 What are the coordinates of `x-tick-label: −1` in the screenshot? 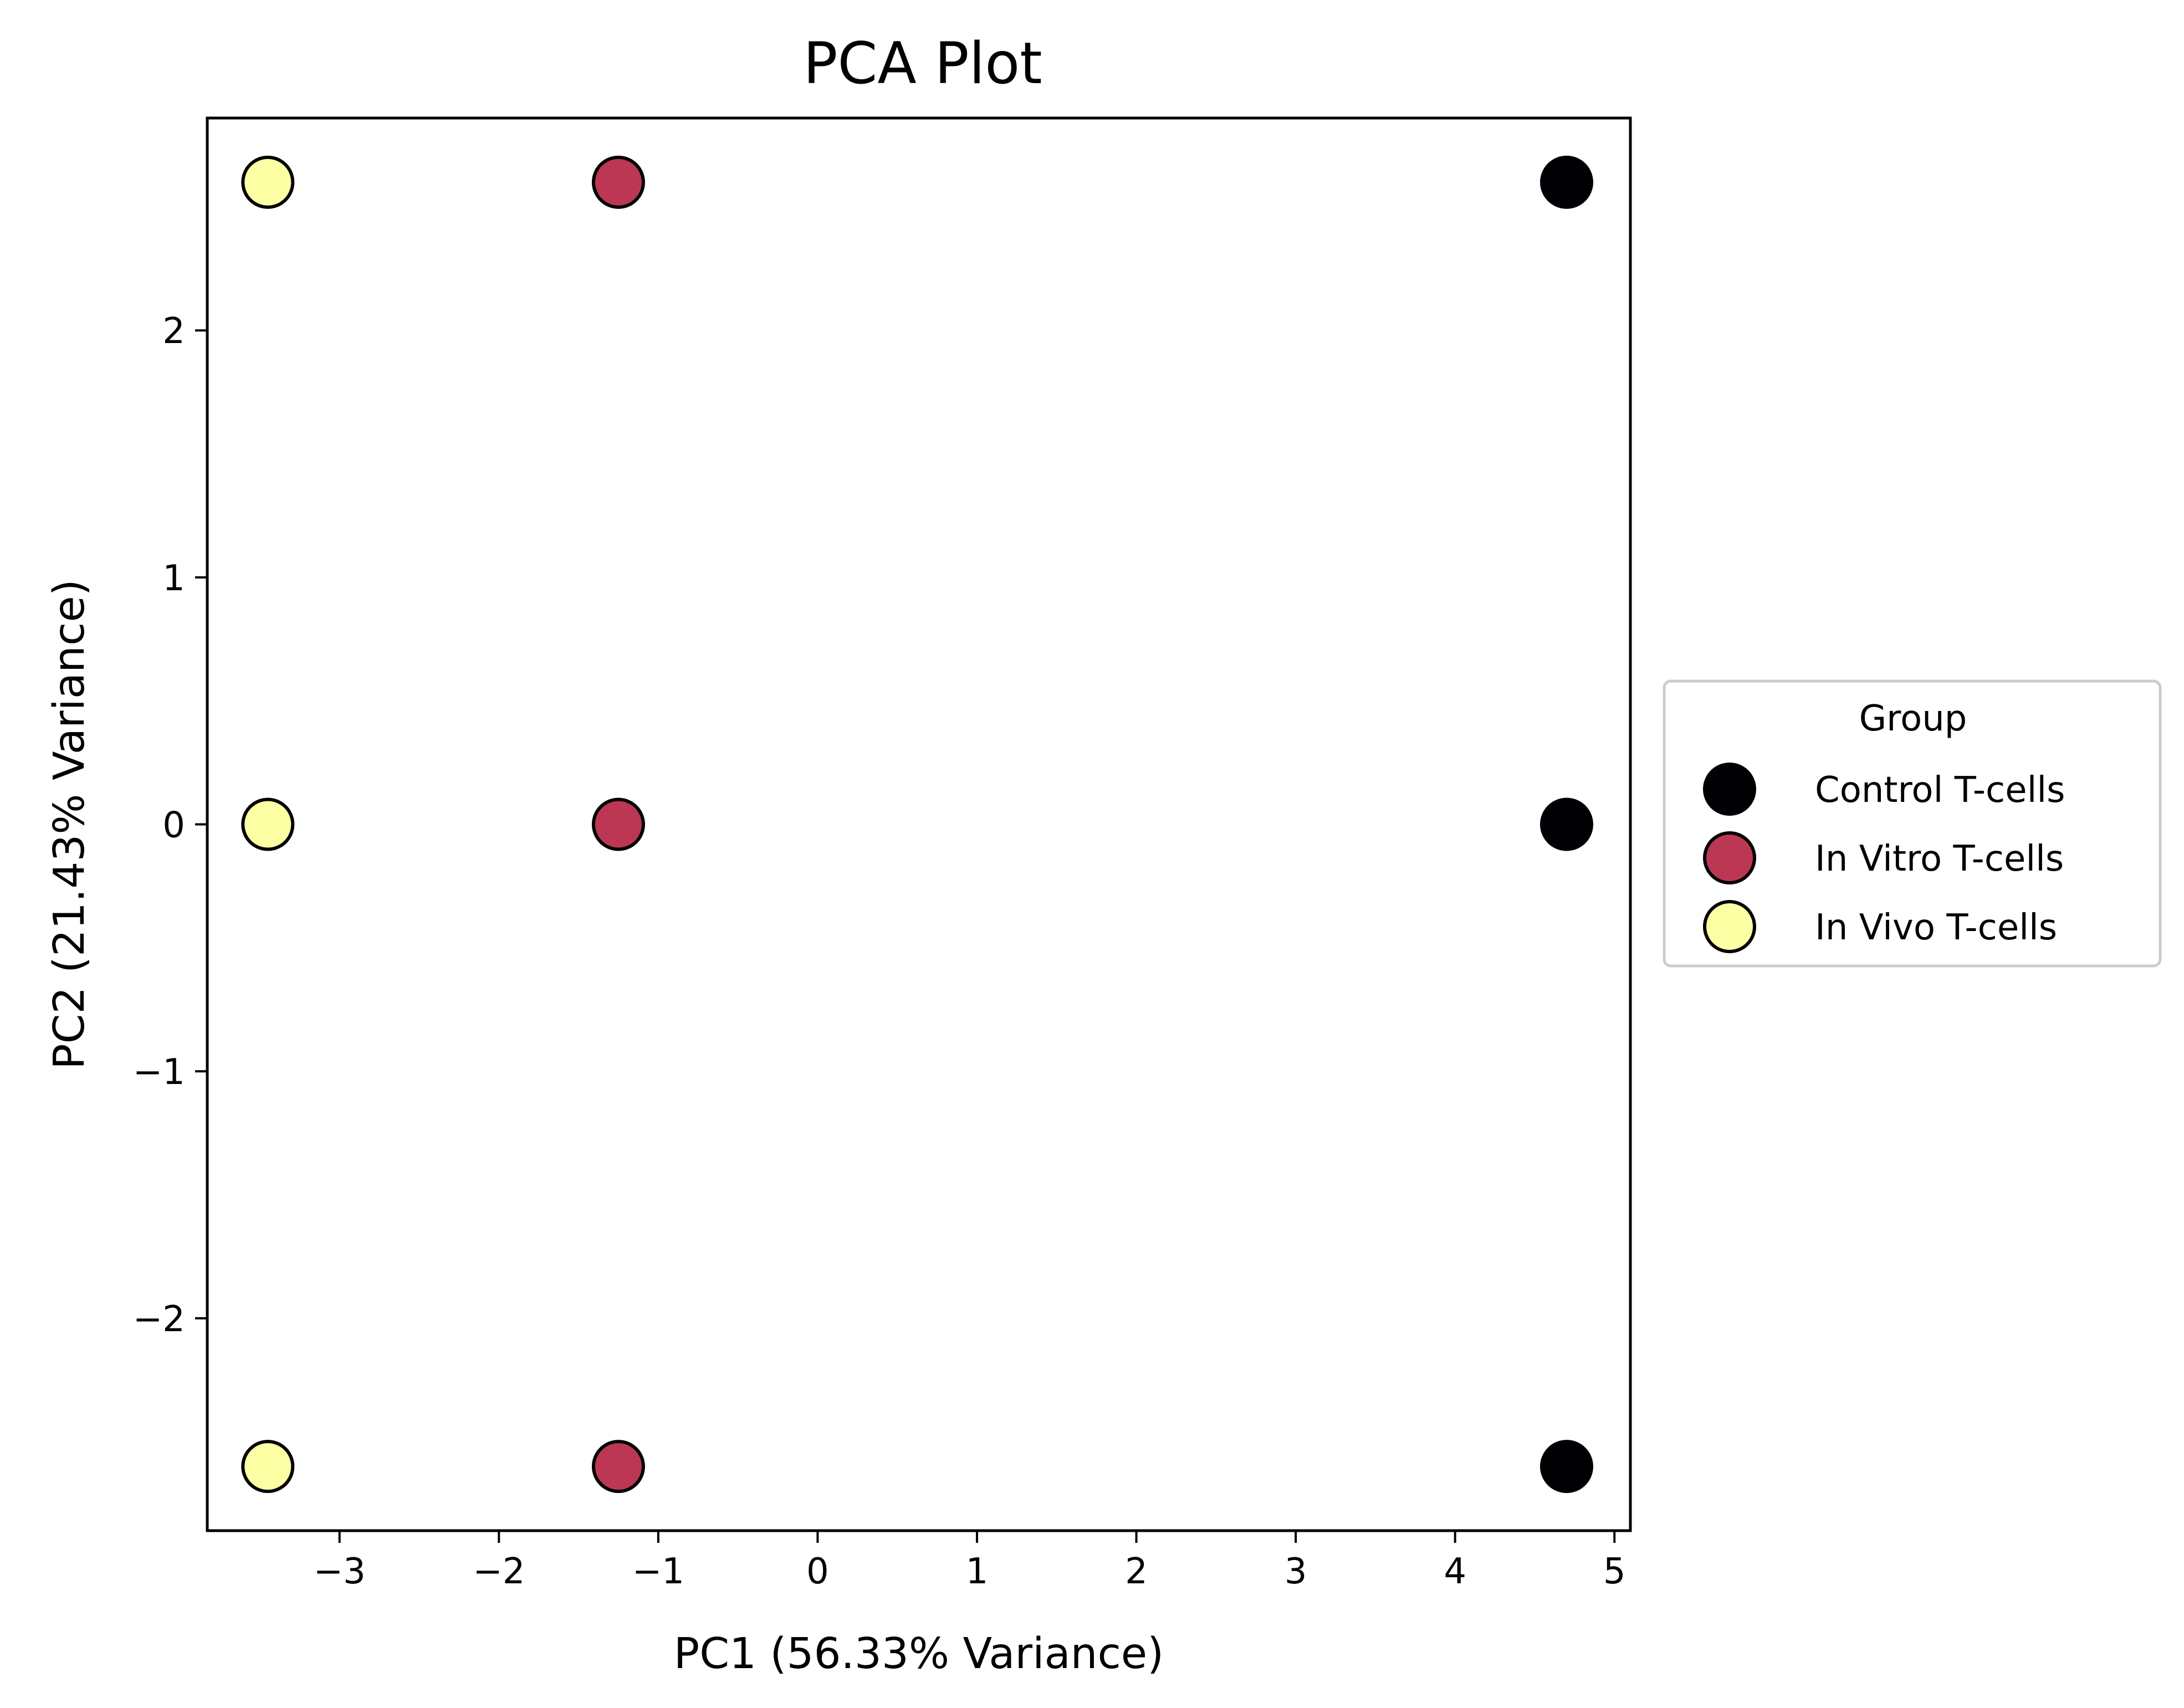 It's located at (658, 1571).